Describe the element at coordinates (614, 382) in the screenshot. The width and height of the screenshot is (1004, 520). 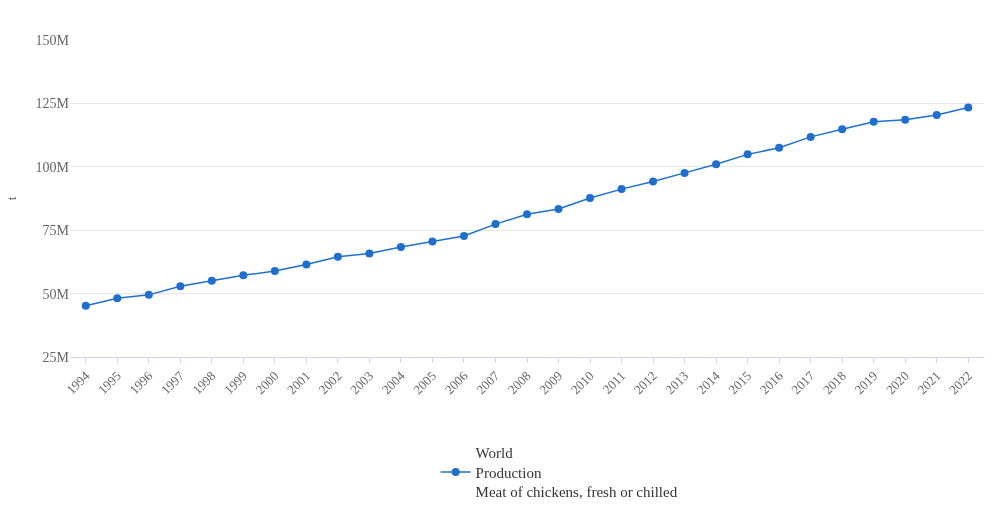
I see `x-tick-label: 2011` at that location.